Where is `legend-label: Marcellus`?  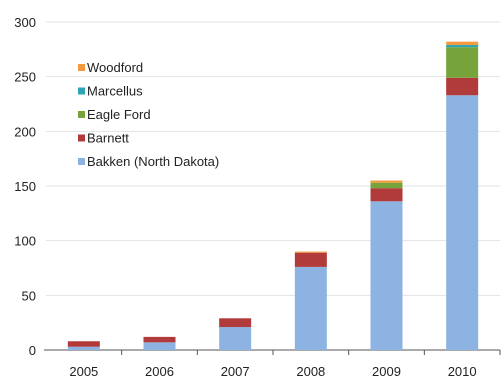
legend-label: Marcellus is located at coordinates (115, 91).